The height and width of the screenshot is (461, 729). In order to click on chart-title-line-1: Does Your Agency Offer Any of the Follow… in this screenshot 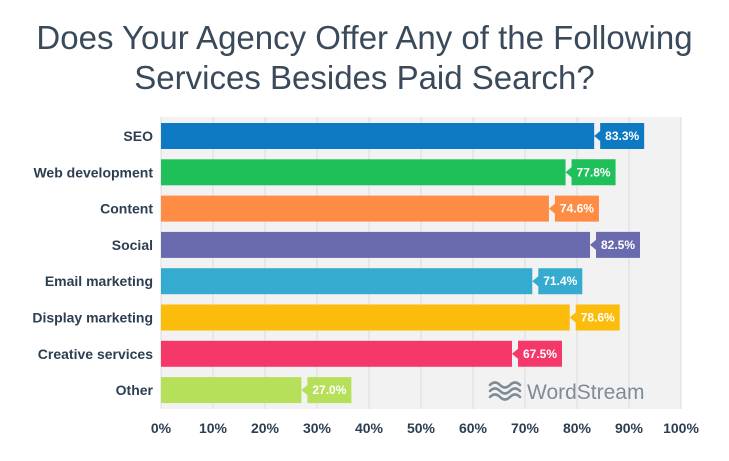, I will do `click(364, 37)`.